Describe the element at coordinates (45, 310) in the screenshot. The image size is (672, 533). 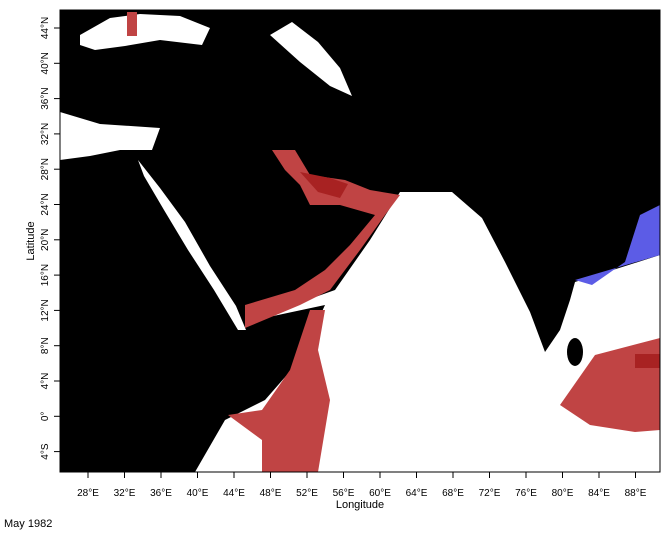
I see `y-tick-label: 12°N` at that location.